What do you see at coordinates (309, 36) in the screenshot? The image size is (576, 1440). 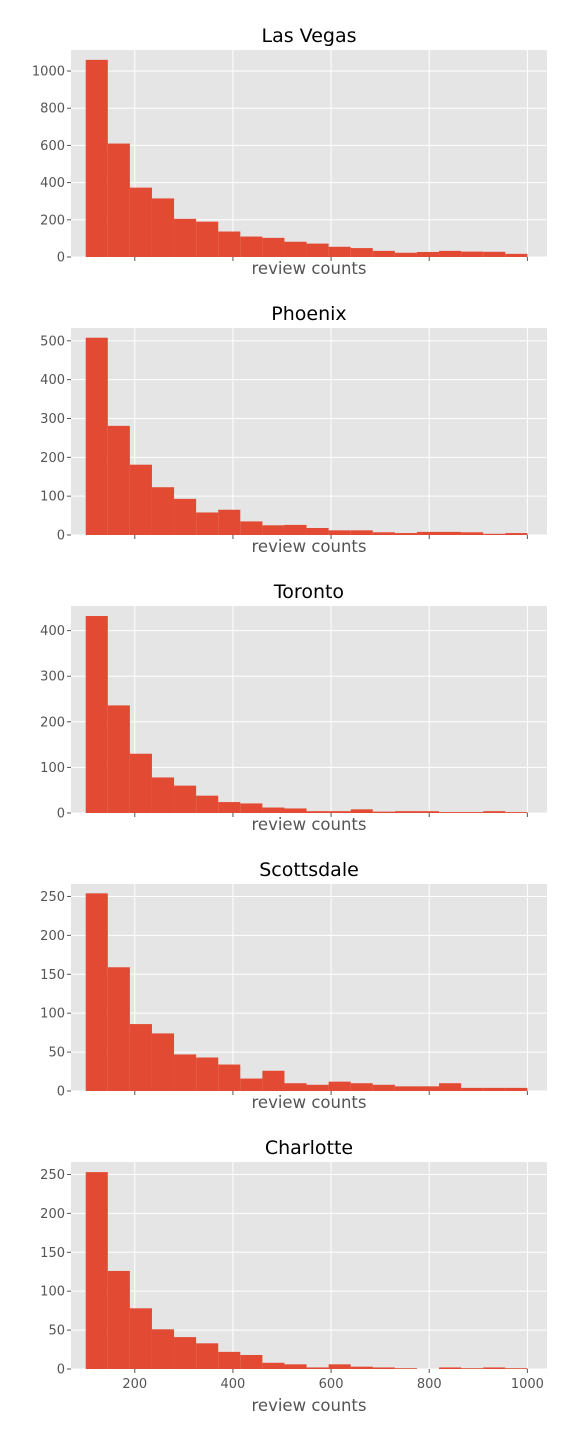 I see `chart-title: Las Vegas` at bounding box center [309, 36].